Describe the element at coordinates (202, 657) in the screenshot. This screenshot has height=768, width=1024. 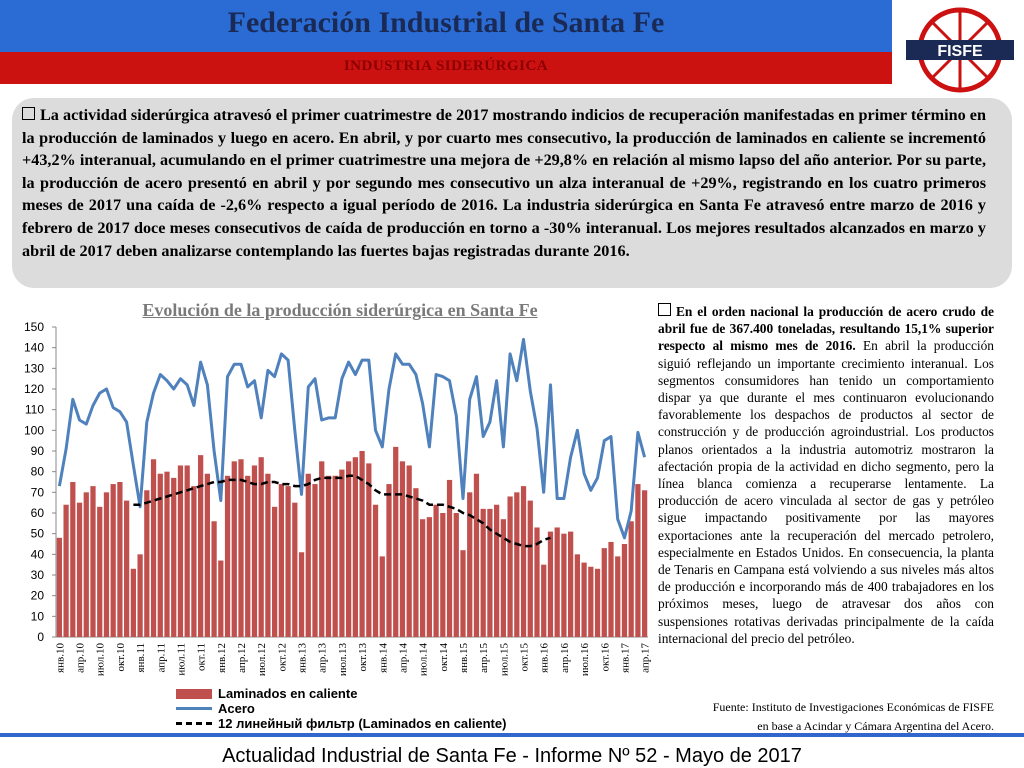
I see `x-tick-label: окт.11` at that location.